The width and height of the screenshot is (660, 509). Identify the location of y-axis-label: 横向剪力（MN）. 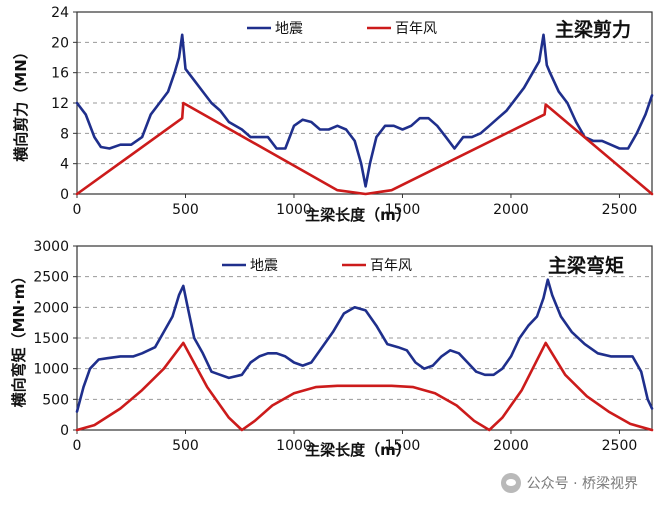
(21, 102).